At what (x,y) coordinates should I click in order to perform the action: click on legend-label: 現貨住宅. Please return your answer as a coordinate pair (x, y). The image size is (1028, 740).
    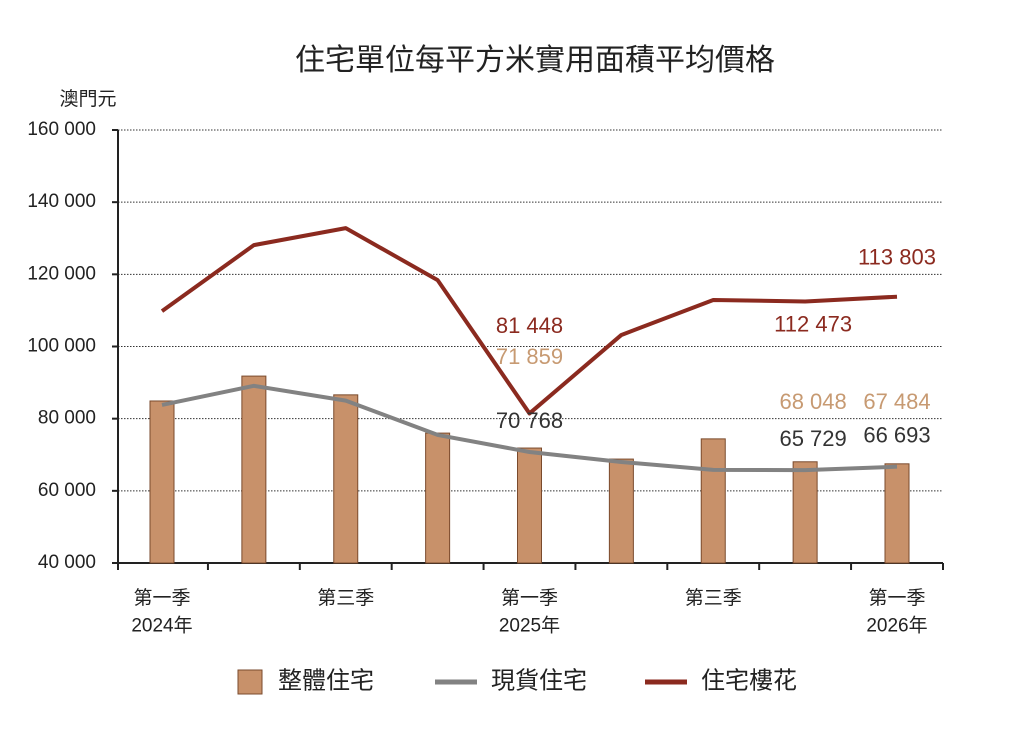
    Looking at the image, I should click on (539, 680).